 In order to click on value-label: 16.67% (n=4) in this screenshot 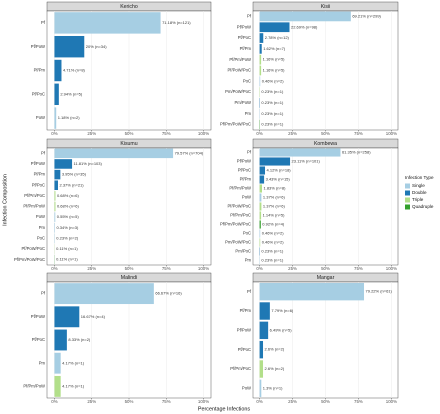, I will do `click(93, 316)`.